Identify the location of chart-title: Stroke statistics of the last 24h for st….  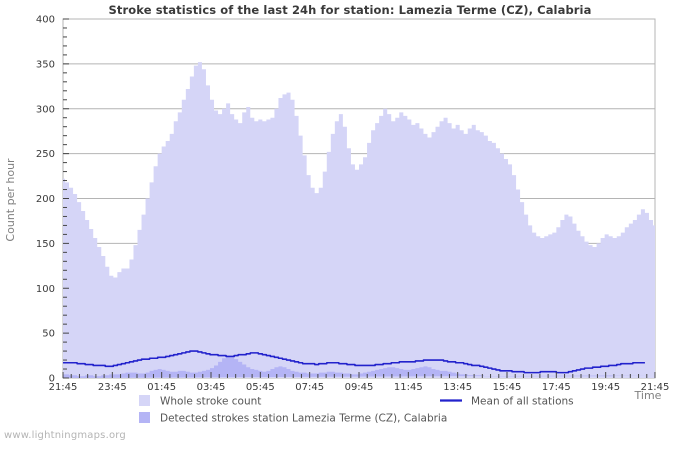
(350, 10).